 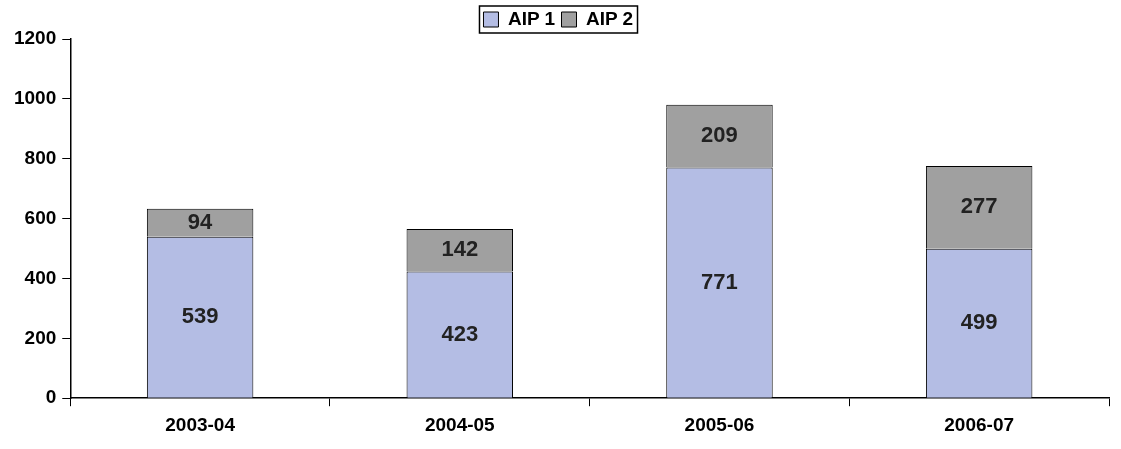 What do you see at coordinates (719, 281) in the screenshot?
I see `data-label: 771` at bounding box center [719, 281].